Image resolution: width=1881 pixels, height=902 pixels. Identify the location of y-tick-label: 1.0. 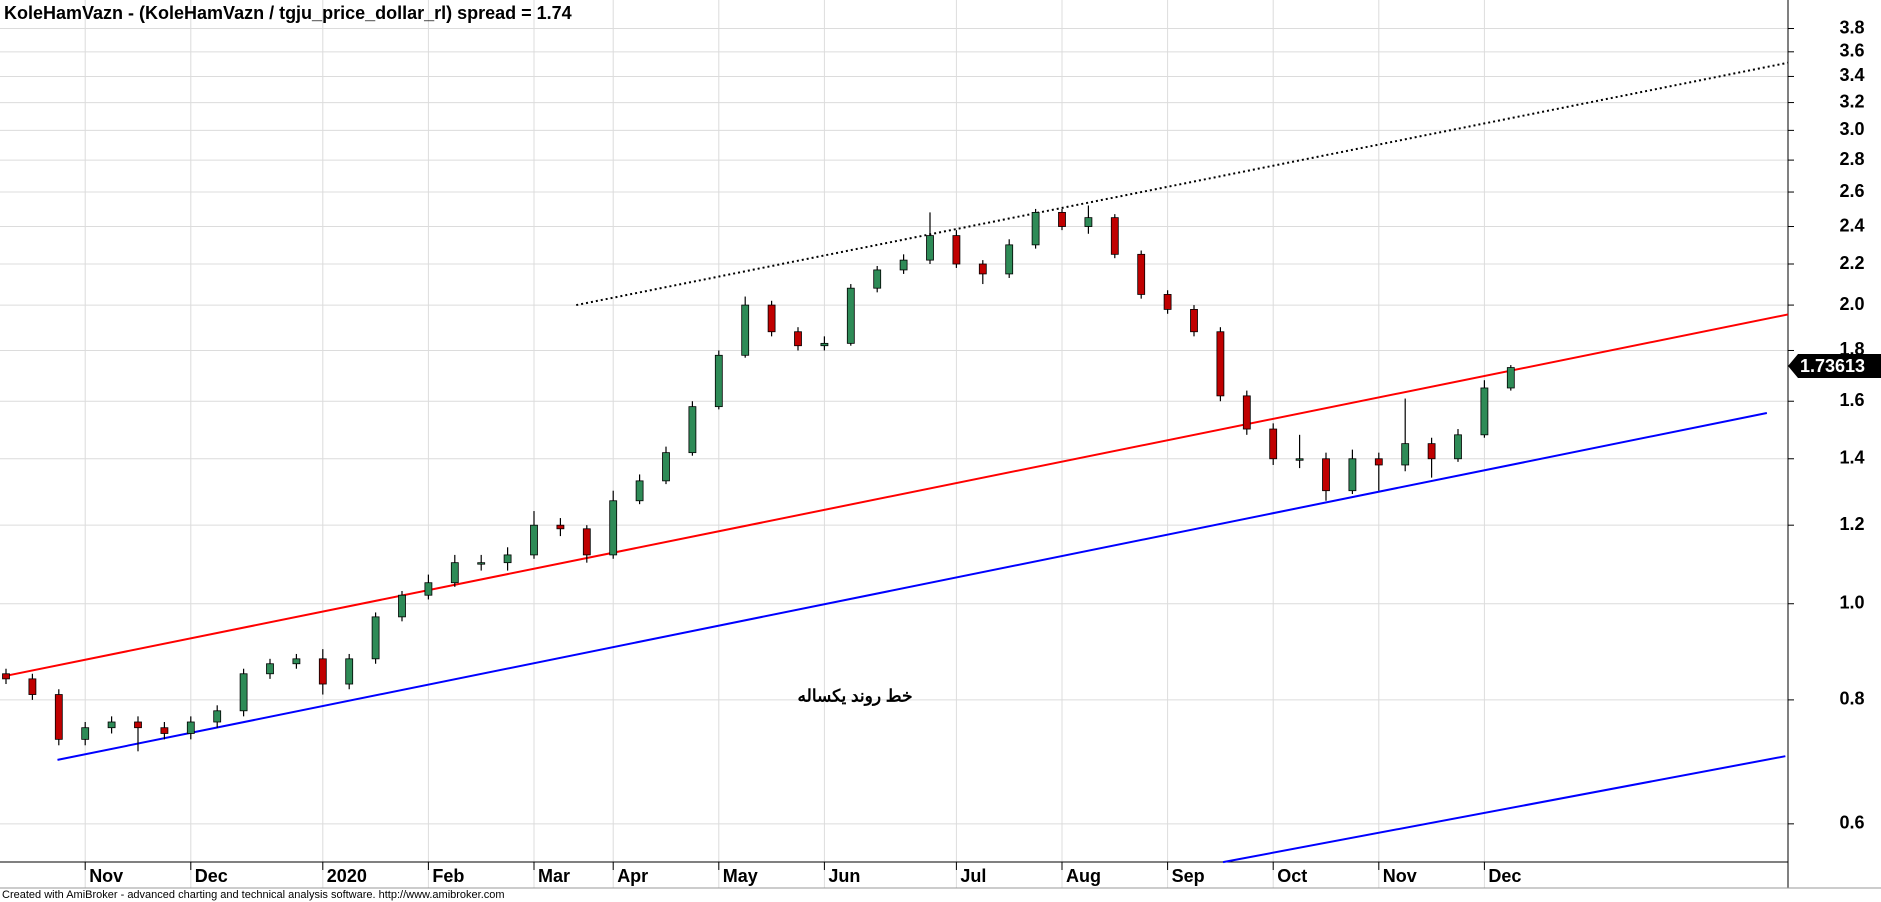
(1851, 602).